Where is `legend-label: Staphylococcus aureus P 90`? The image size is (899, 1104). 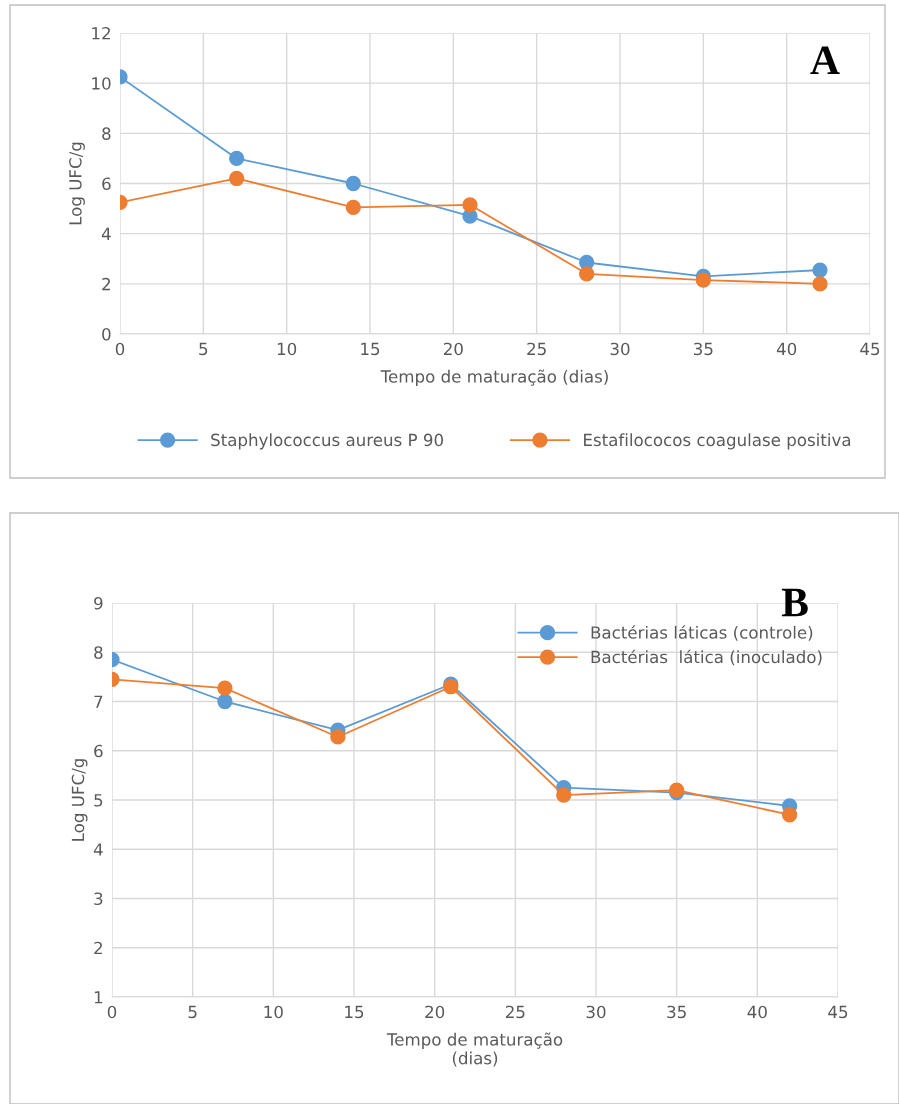
legend-label: Staphylococcus aureus P 90 is located at coordinates (327, 441).